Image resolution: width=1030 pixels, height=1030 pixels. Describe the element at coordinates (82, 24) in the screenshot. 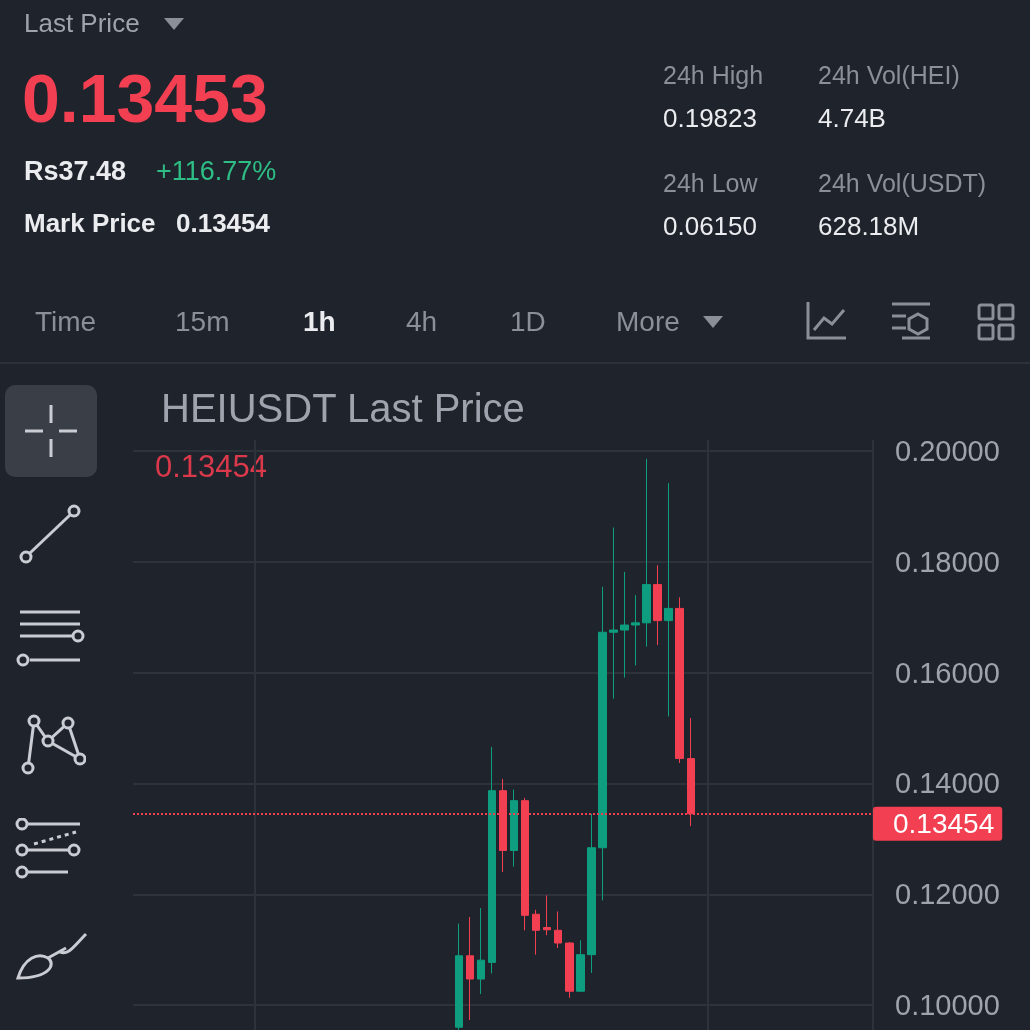

I see `text: Last Price` at that location.